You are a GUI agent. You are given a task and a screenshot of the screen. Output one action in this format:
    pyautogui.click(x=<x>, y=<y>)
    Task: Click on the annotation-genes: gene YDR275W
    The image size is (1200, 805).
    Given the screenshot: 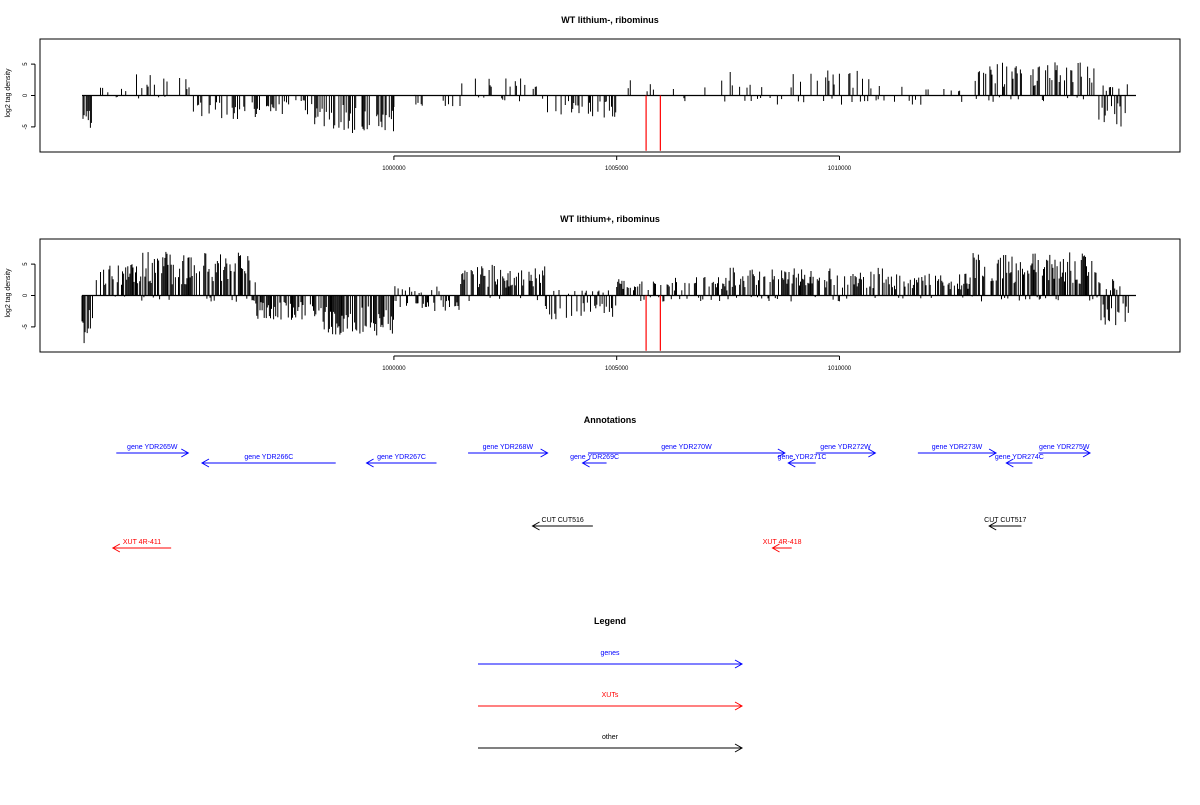 What is the action you would take?
    pyautogui.click(x=1065, y=451)
    